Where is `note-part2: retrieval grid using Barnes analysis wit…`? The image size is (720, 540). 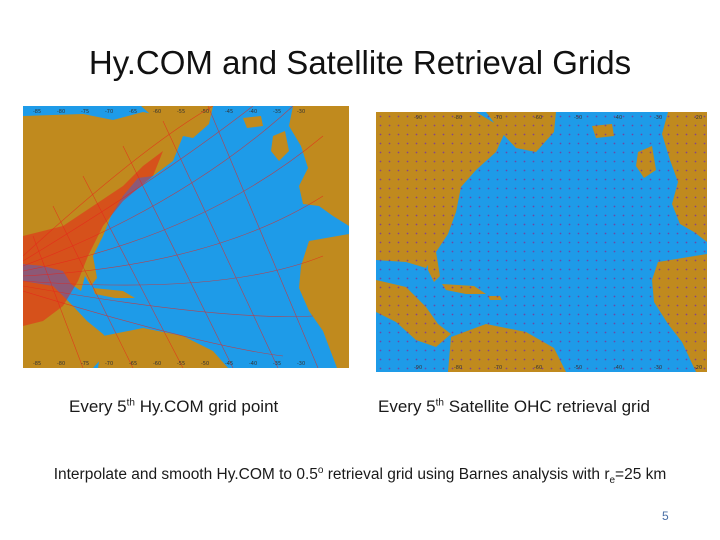
note-part2: retrieval grid using Barnes analysis wit… is located at coordinates (466, 474).